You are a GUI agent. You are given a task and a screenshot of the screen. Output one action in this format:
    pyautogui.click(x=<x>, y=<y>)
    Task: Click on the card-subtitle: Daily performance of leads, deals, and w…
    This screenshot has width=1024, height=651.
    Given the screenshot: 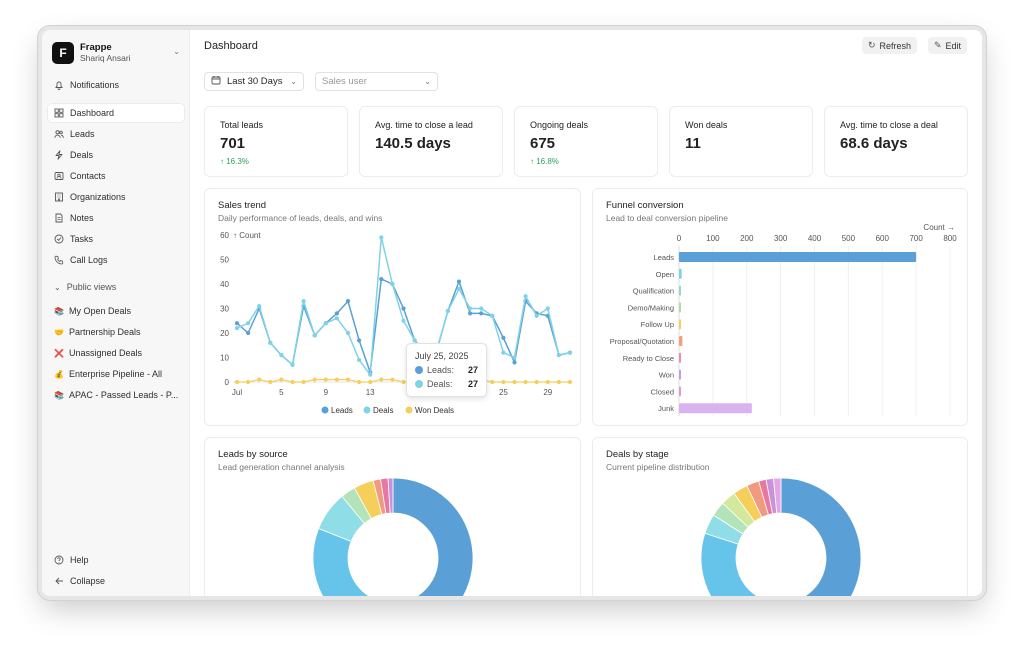 What is the action you would take?
    pyautogui.click(x=300, y=218)
    